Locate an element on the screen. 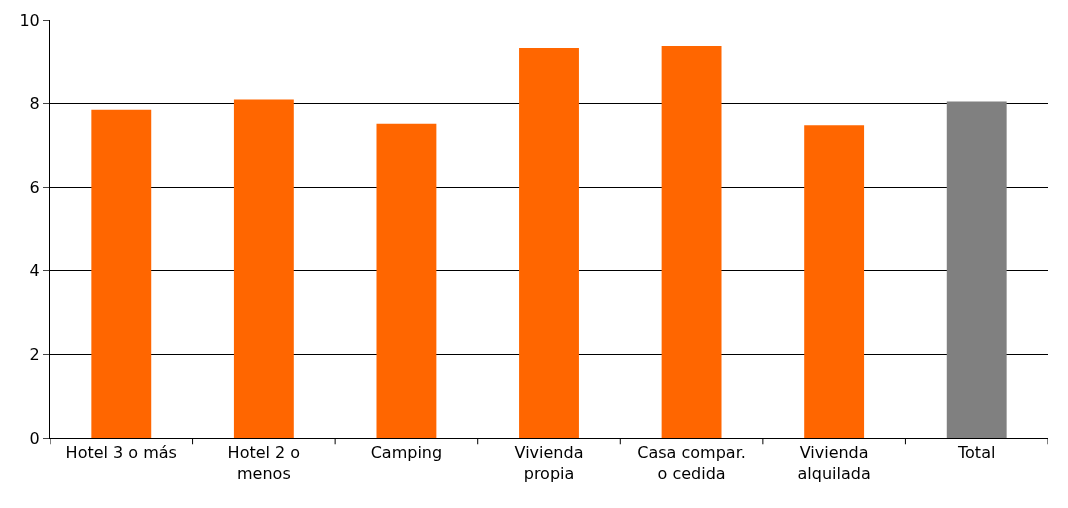 The width and height of the screenshot is (1068, 508). x-tick-label: Casa compar. o cedida is located at coordinates (691, 463).